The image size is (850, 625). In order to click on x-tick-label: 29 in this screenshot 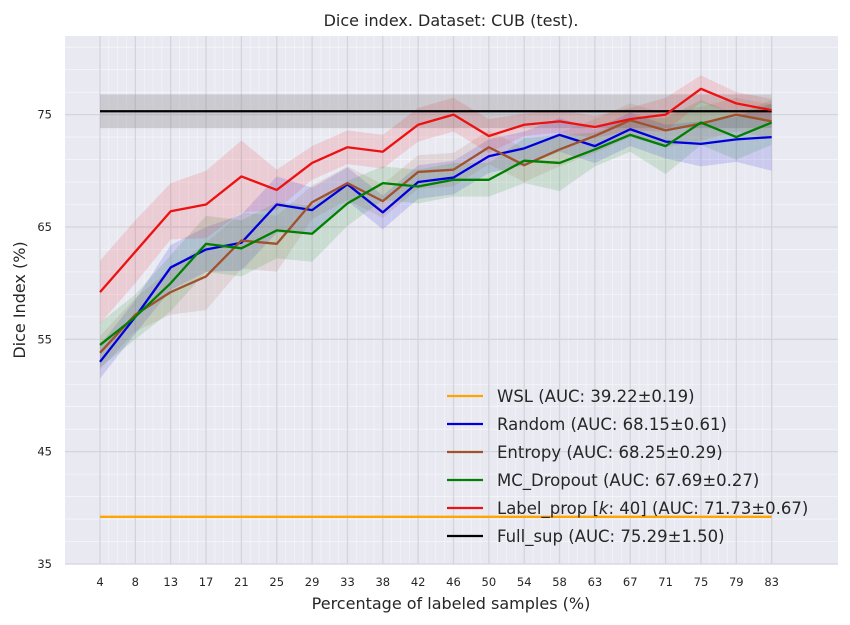, I will do `click(312, 582)`.